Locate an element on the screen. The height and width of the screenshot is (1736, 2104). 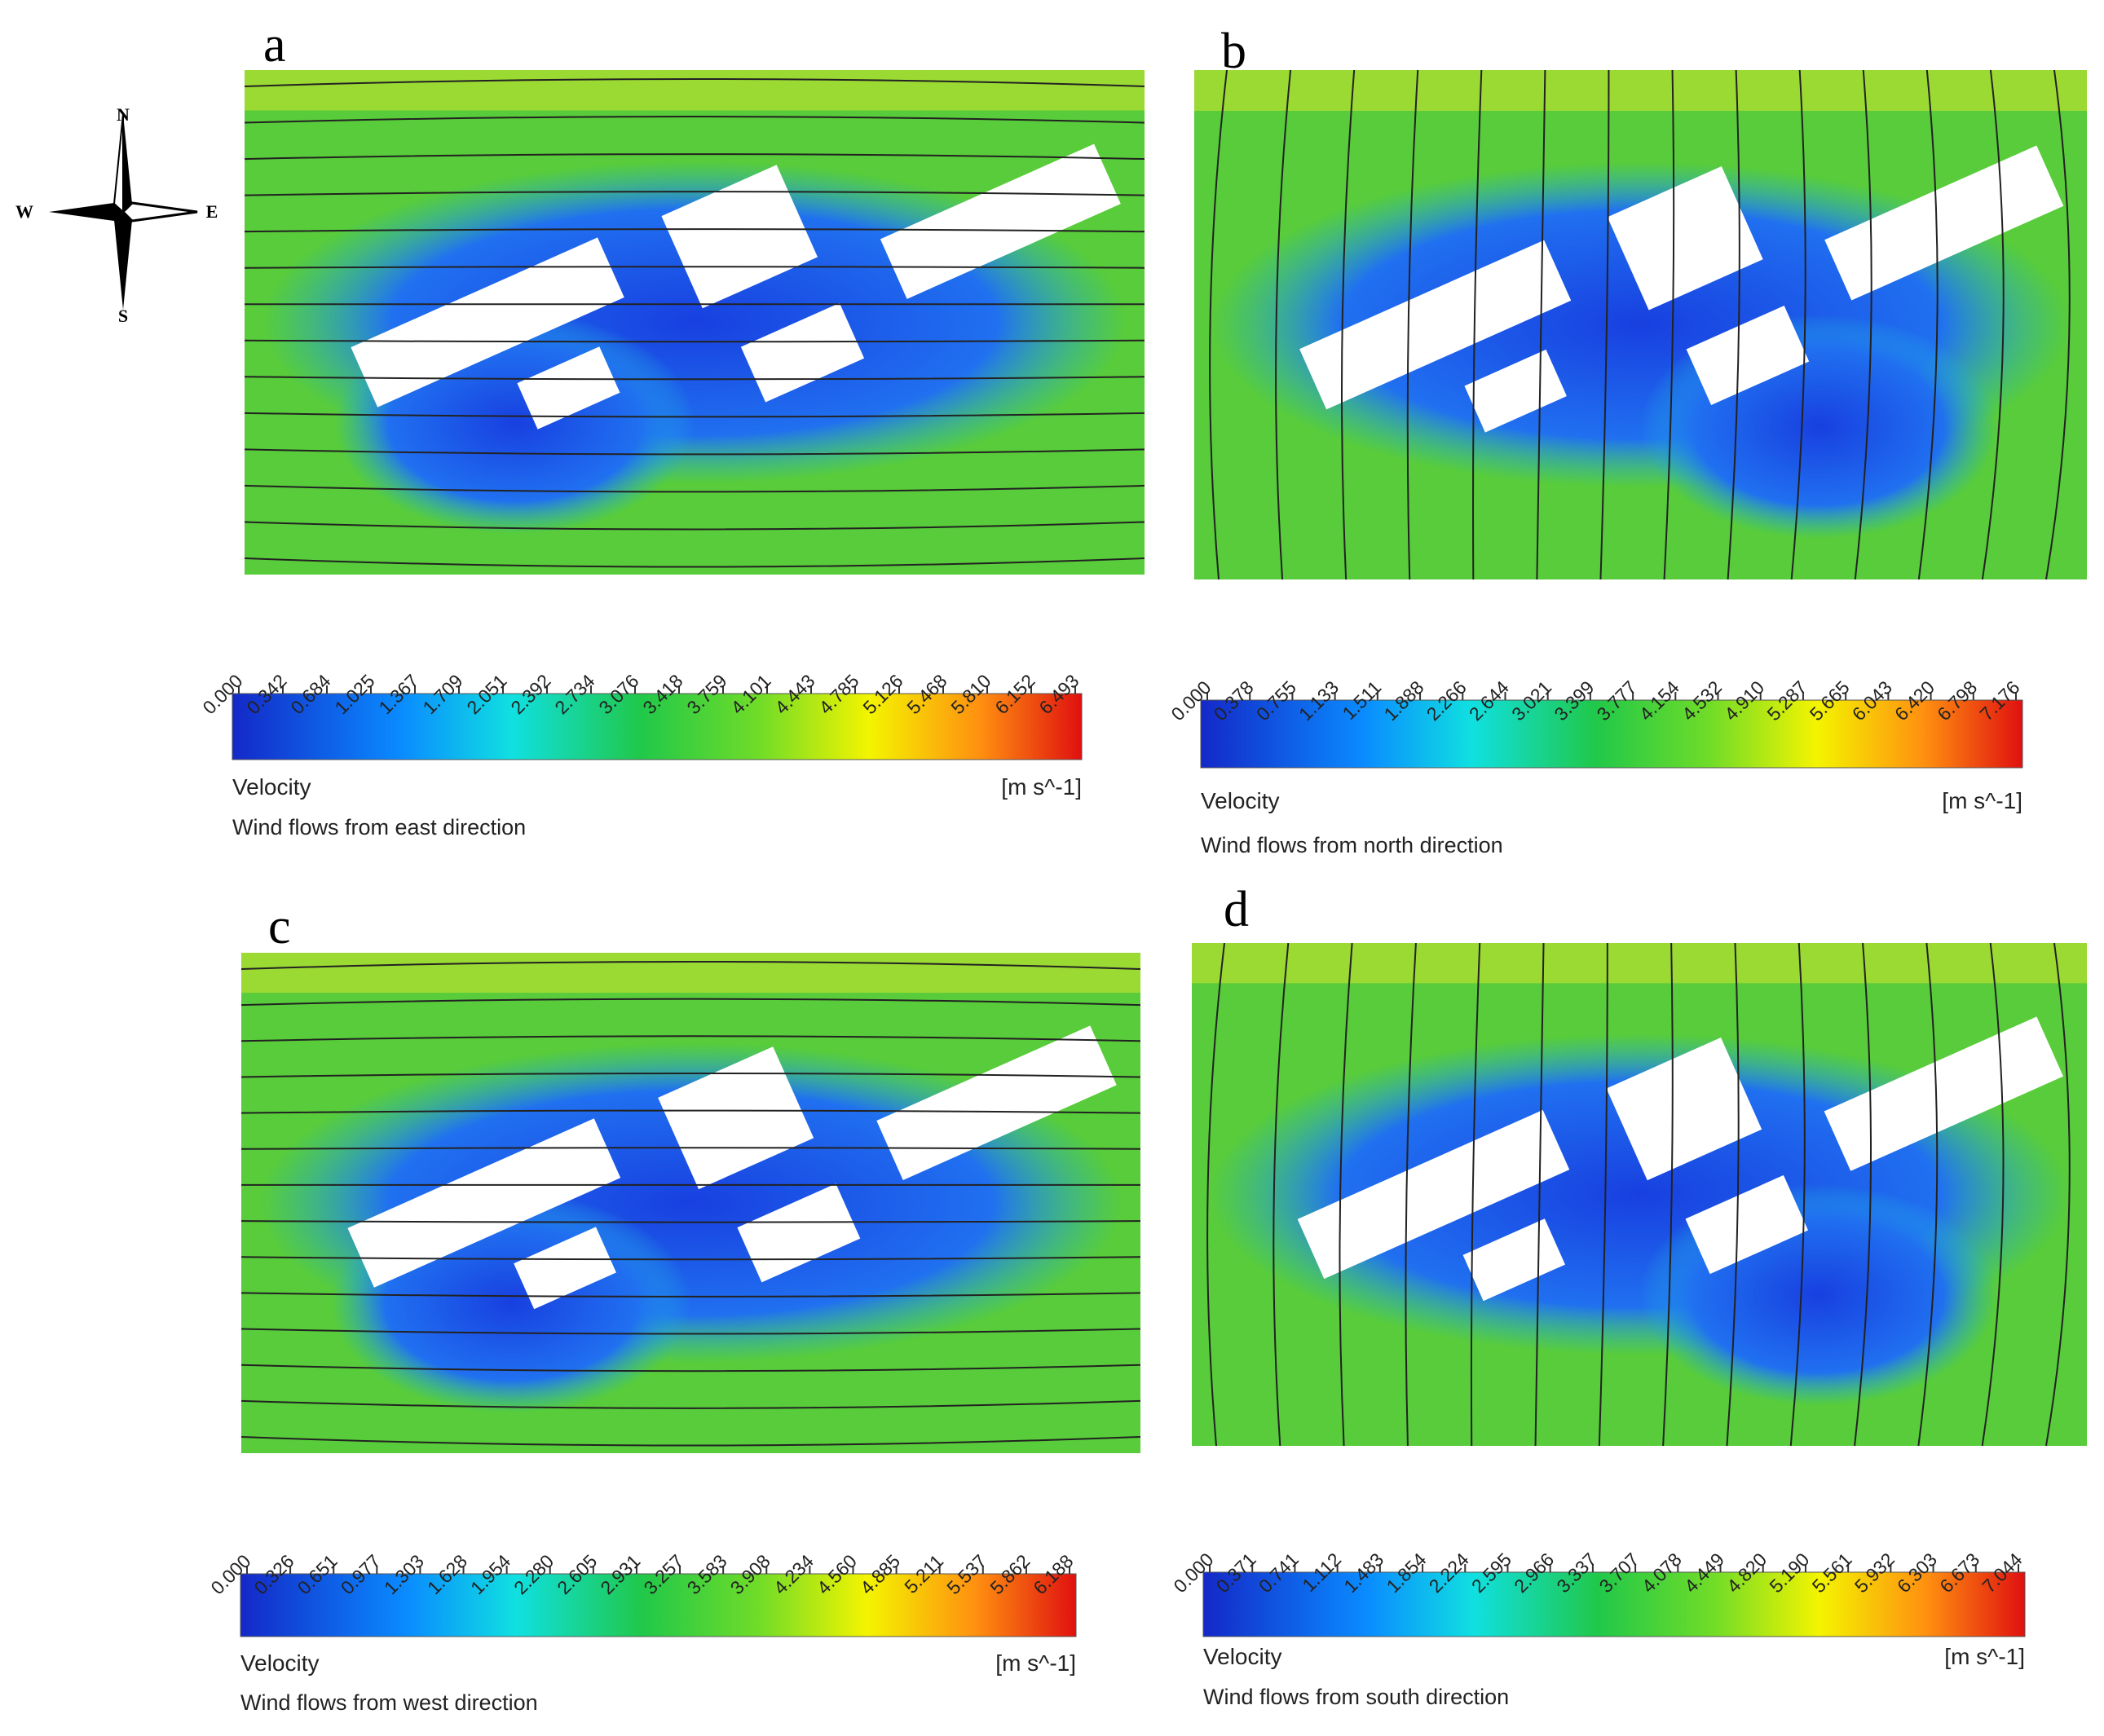
panel-letter: b is located at coordinates (1233, 51).